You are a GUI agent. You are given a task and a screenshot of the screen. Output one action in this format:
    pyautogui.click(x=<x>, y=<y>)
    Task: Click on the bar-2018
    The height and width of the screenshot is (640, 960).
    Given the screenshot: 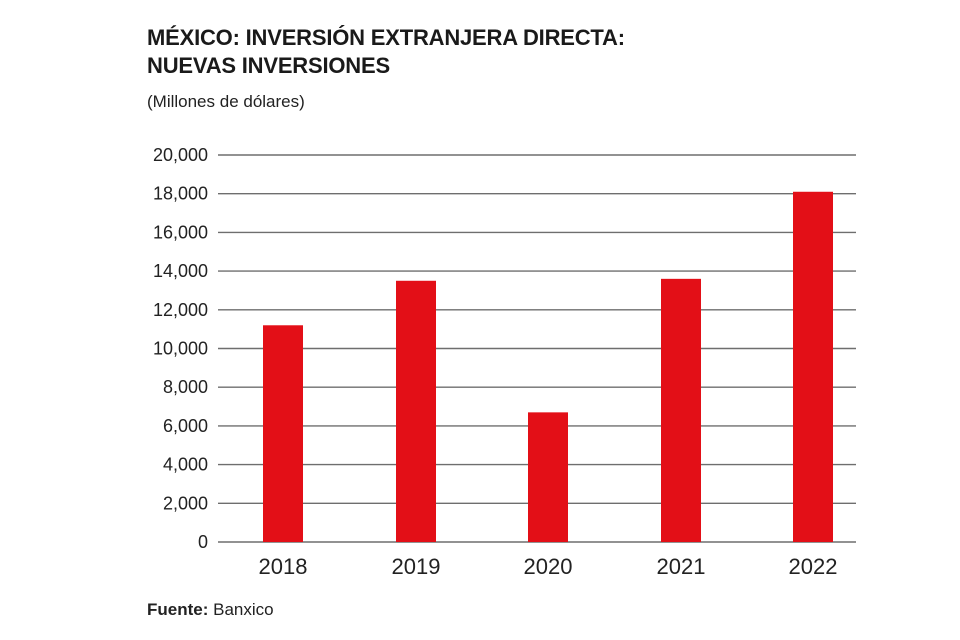 What is the action you would take?
    pyautogui.click(x=283, y=433)
    